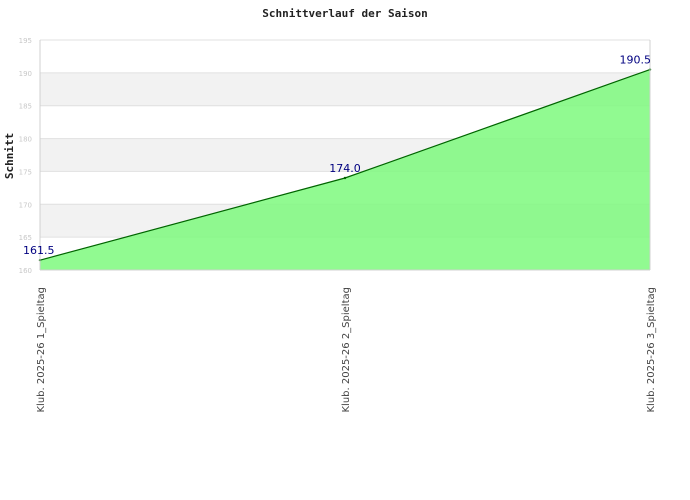 This screenshot has width=690, height=500. I want to click on x-tick-label: Klub. 2025-26 3_Spieltag, so click(651, 350).